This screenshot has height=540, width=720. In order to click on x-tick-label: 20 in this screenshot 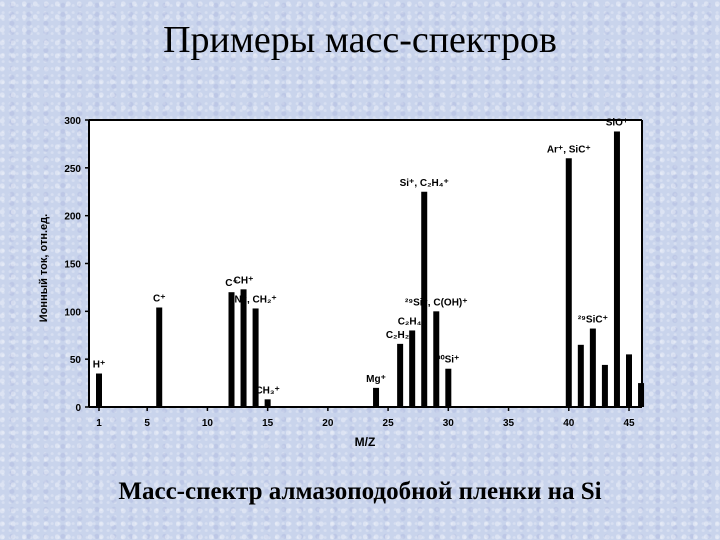, I will do `click(328, 423)`.